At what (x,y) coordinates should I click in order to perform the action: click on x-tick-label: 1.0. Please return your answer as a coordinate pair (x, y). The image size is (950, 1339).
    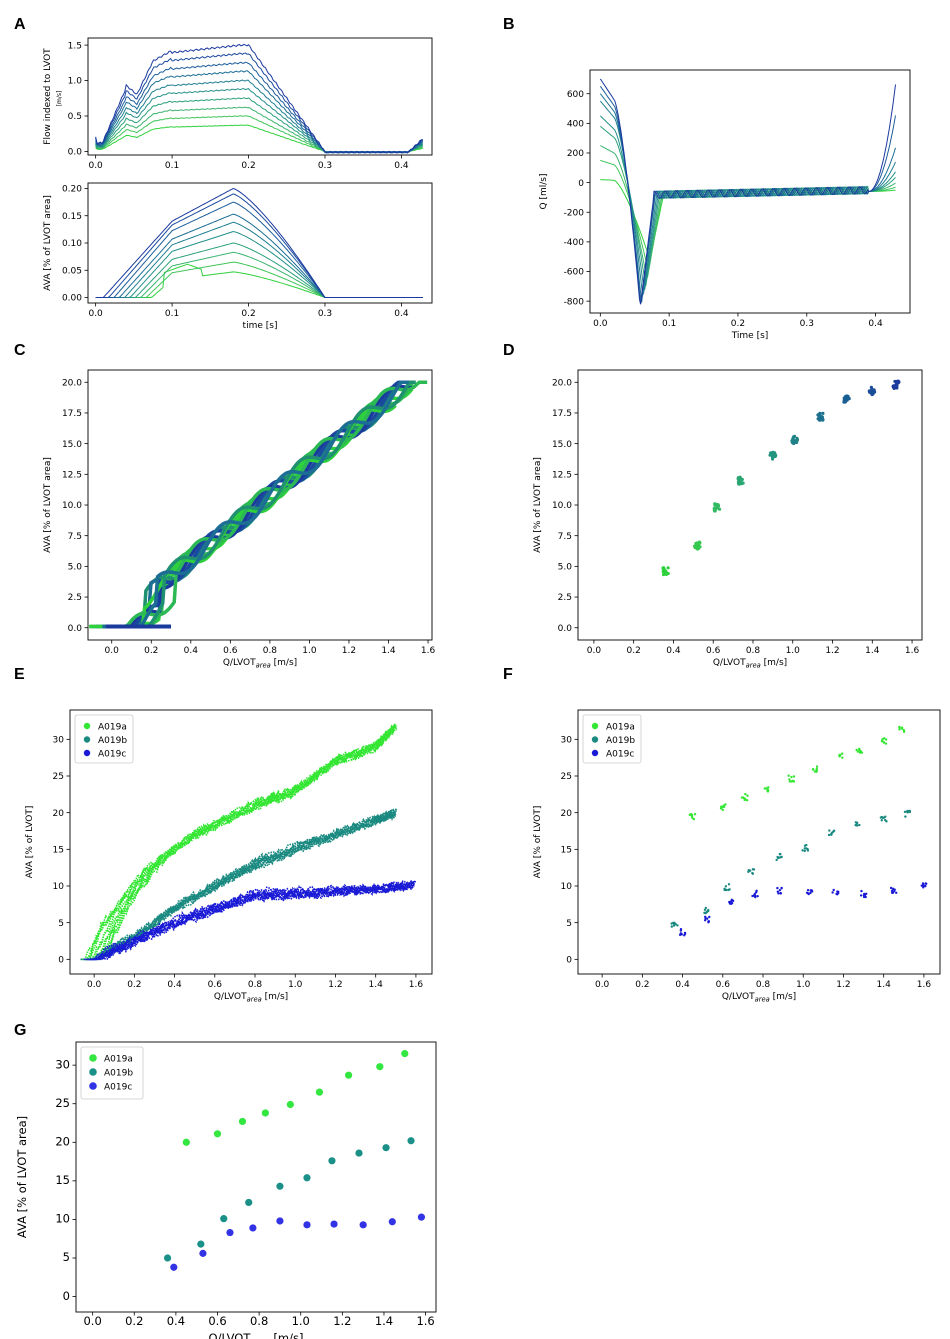
    Looking at the image, I should click on (309, 651).